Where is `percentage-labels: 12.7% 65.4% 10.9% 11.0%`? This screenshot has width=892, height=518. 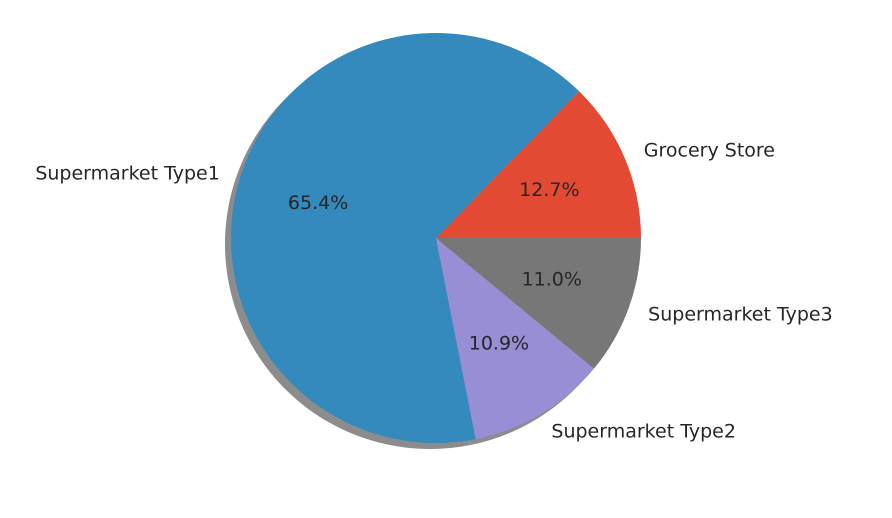
percentage-labels: 12.7% 65.4% 10.9% 11.0% is located at coordinates (435, 266).